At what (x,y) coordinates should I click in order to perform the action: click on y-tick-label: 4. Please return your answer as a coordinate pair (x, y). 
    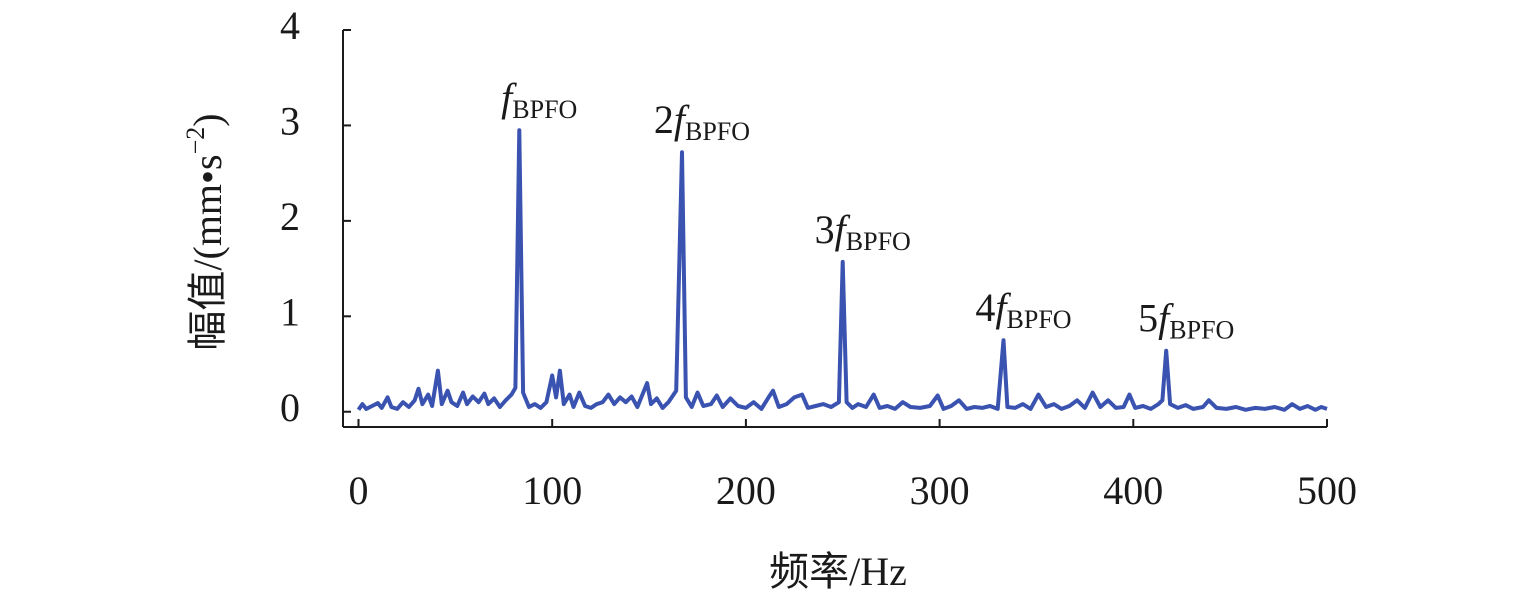
    Looking at the image, I should click on (290, 25).